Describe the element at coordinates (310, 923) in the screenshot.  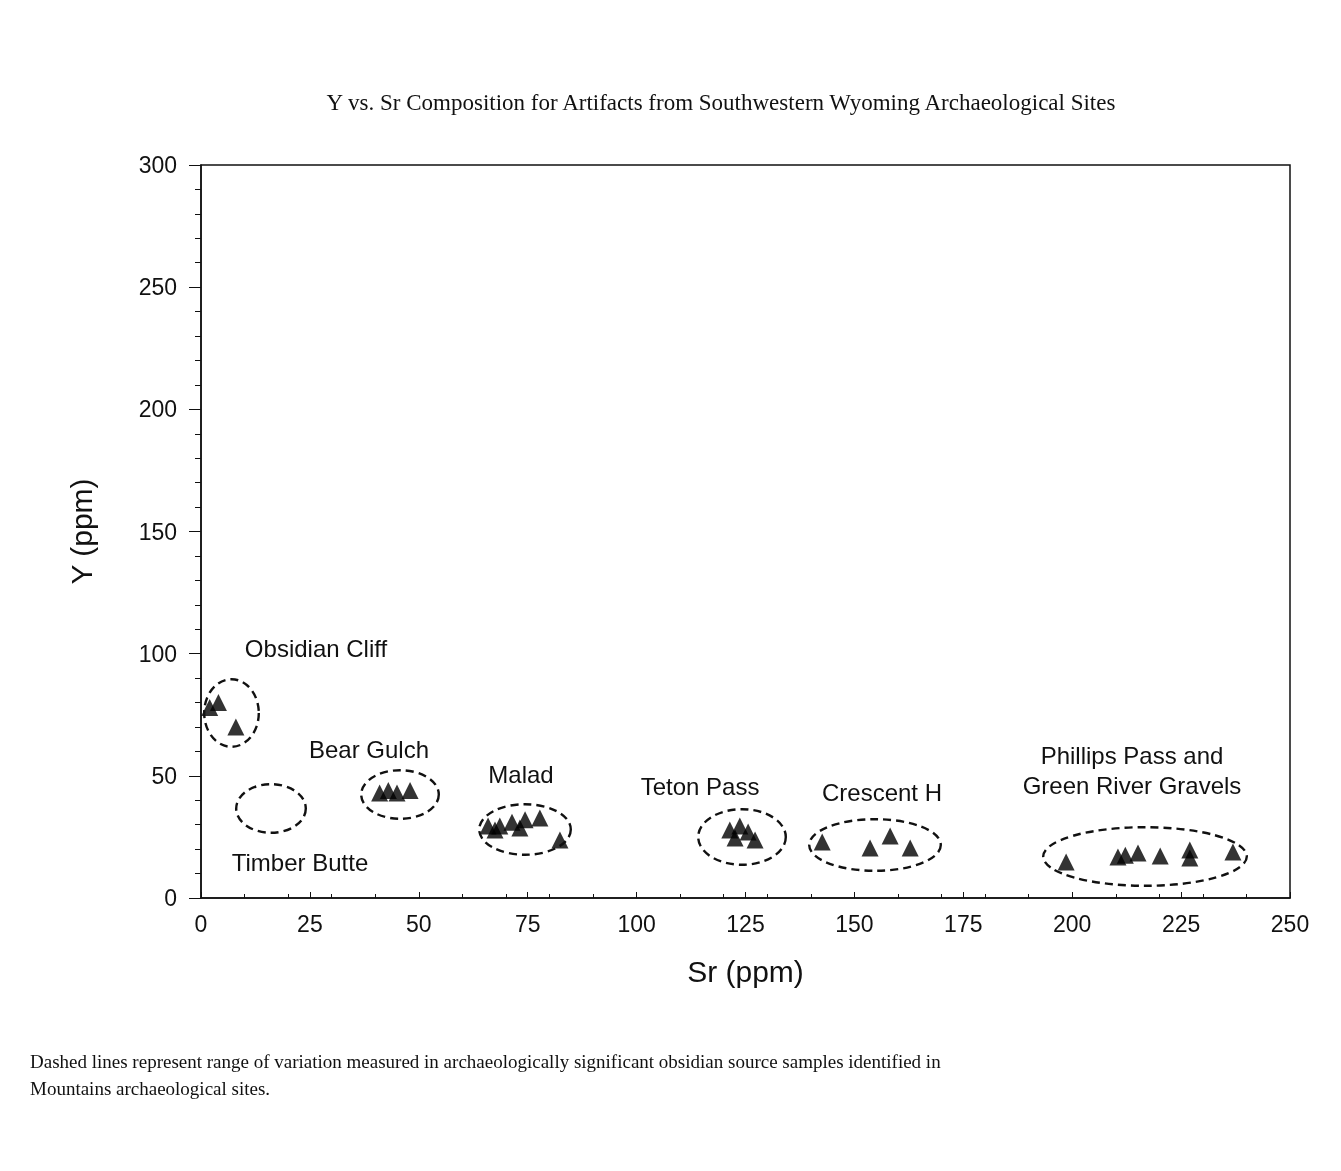
I see `x-tick-label: 25` at that location.